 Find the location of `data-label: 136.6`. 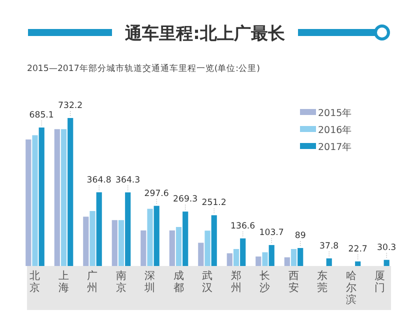

data-label: 136.6 is located at coordinates (243, 226).